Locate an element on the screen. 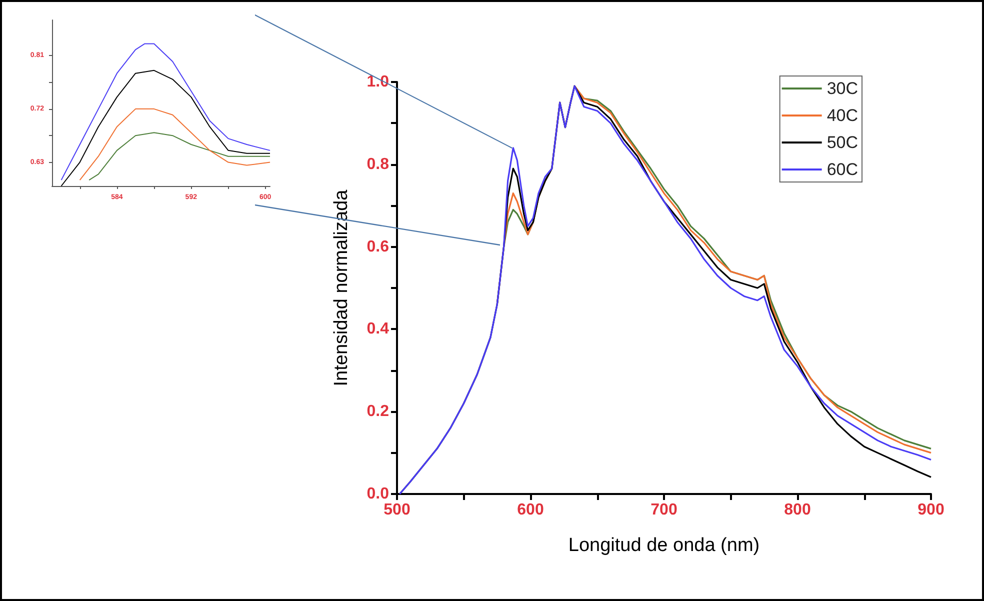 The height and width of the screenshot is (601, 984). y-tick-label: 0.0 is located at coordinates (378, 494).